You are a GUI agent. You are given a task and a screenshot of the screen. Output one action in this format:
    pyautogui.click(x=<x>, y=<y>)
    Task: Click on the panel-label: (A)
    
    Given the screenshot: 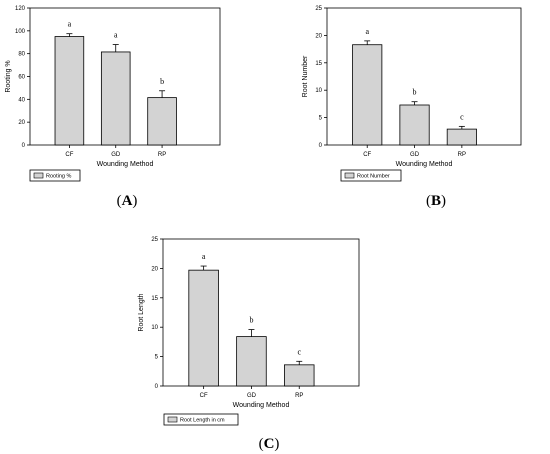 What is the action you would take?
    pyautogui.click(x=127, y=201)
    